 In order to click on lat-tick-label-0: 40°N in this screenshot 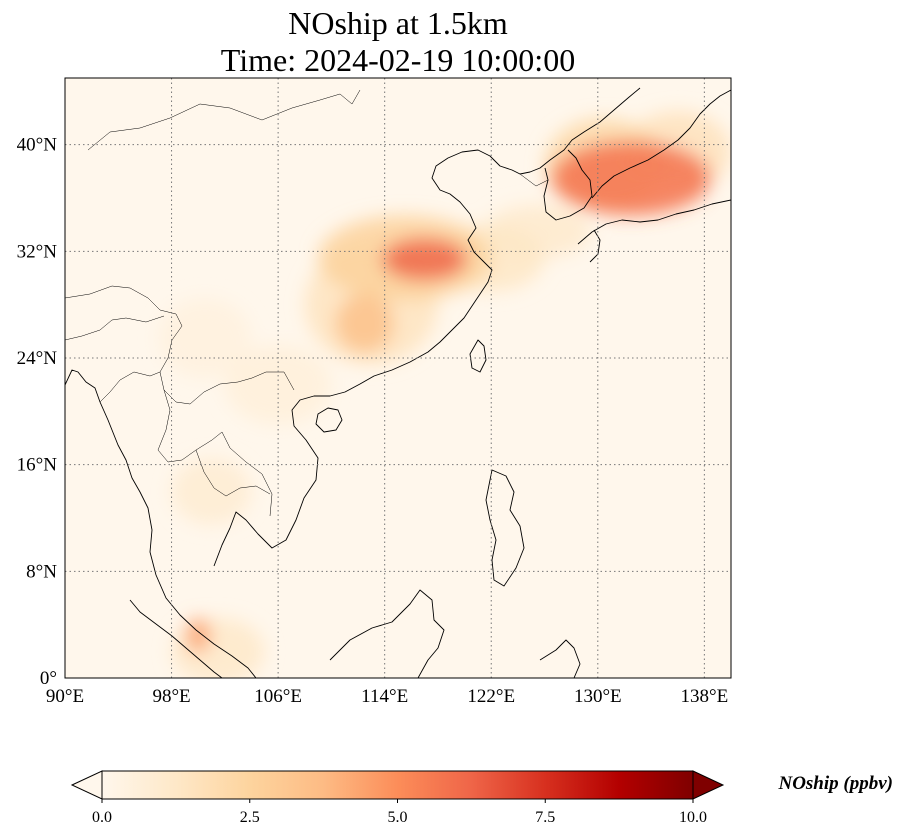, I will do `click(37, 145)`.